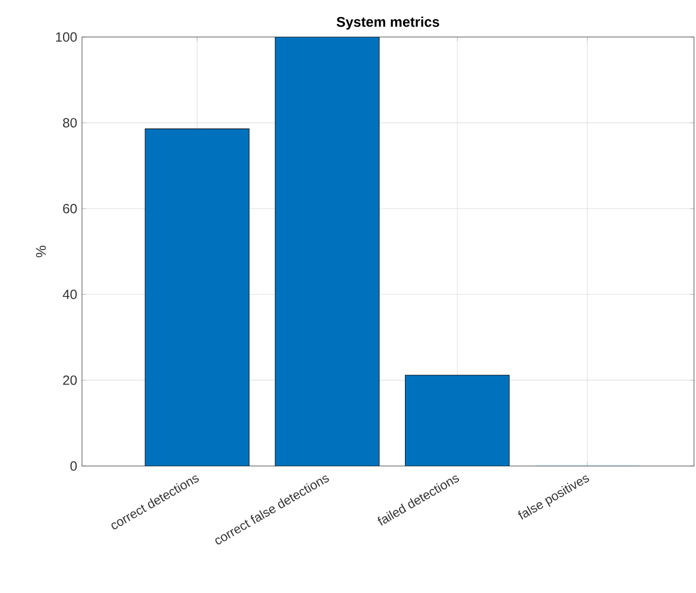 This screenshot has width=696, height=593. Describe the element at coordinates (66, 37) in the screenshot. I see `y-tick-label: 100` at that location.